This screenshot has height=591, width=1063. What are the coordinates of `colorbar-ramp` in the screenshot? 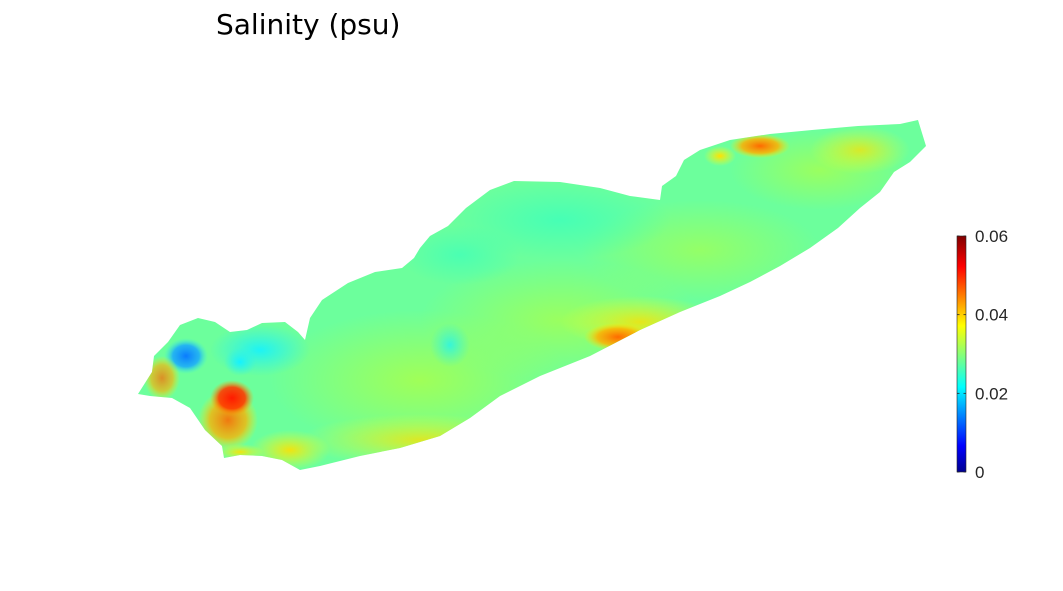 It's located at (961, 354).